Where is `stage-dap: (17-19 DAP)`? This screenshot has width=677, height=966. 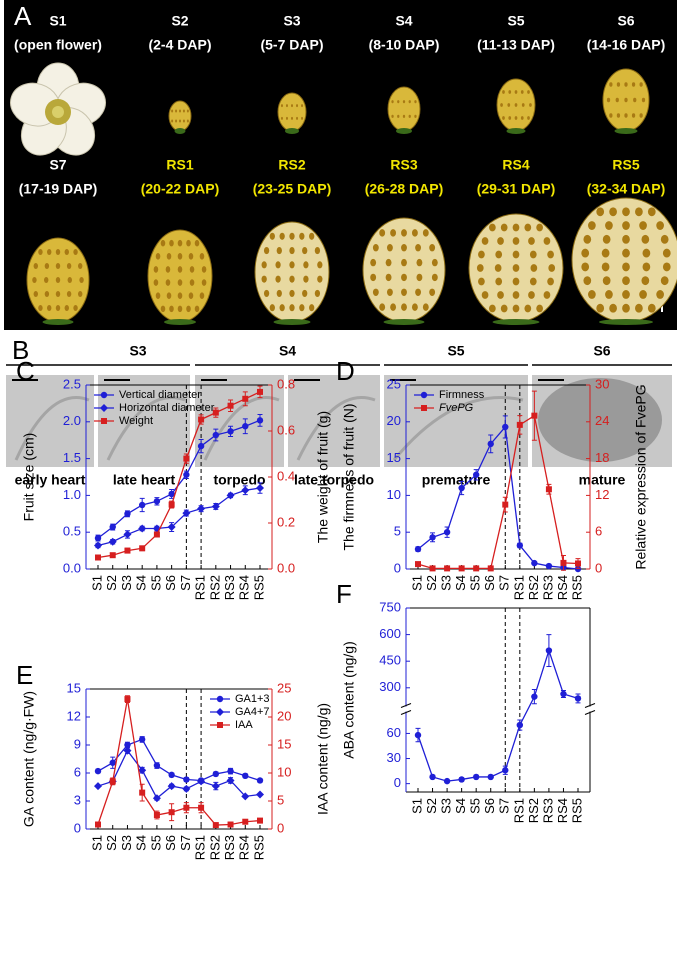
stage-dap: (17-19 DAP) is located at coordinates (58, 189).